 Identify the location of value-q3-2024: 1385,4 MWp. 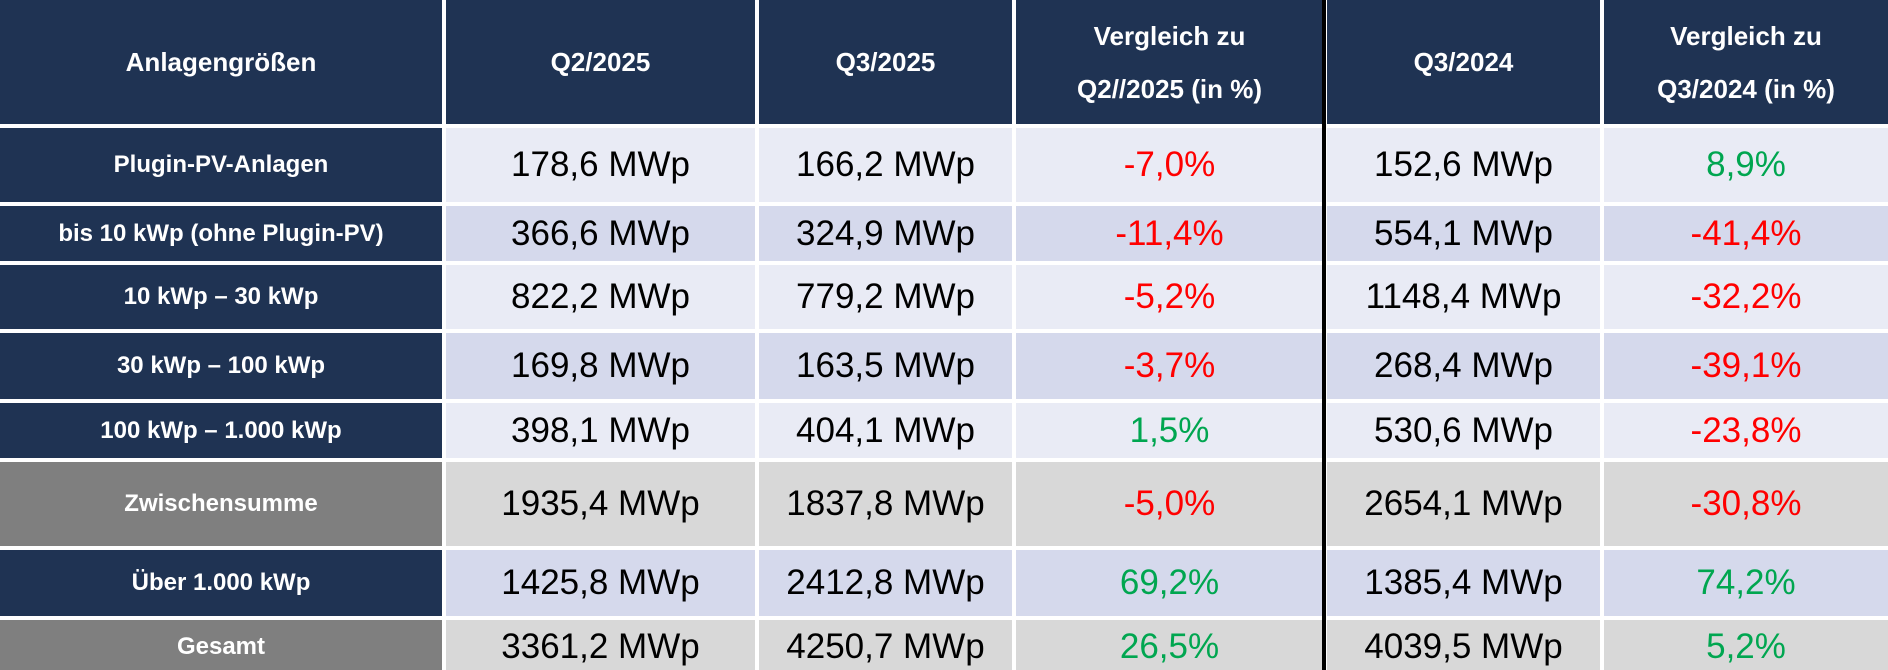
(1463, 583).